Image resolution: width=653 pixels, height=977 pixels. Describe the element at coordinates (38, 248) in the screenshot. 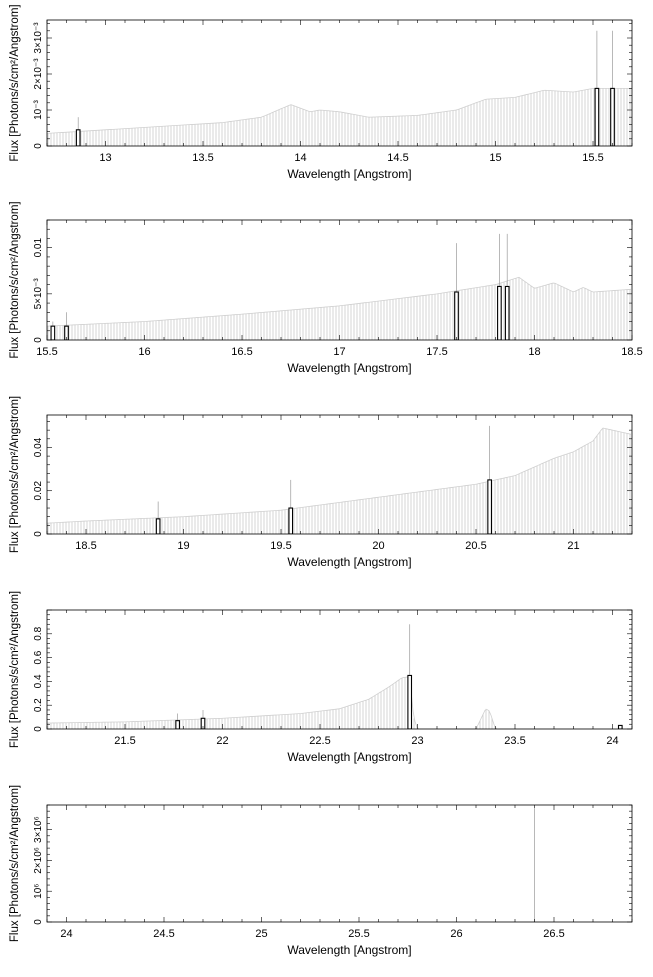

I see `y-tick-label: 0.01` at that location.